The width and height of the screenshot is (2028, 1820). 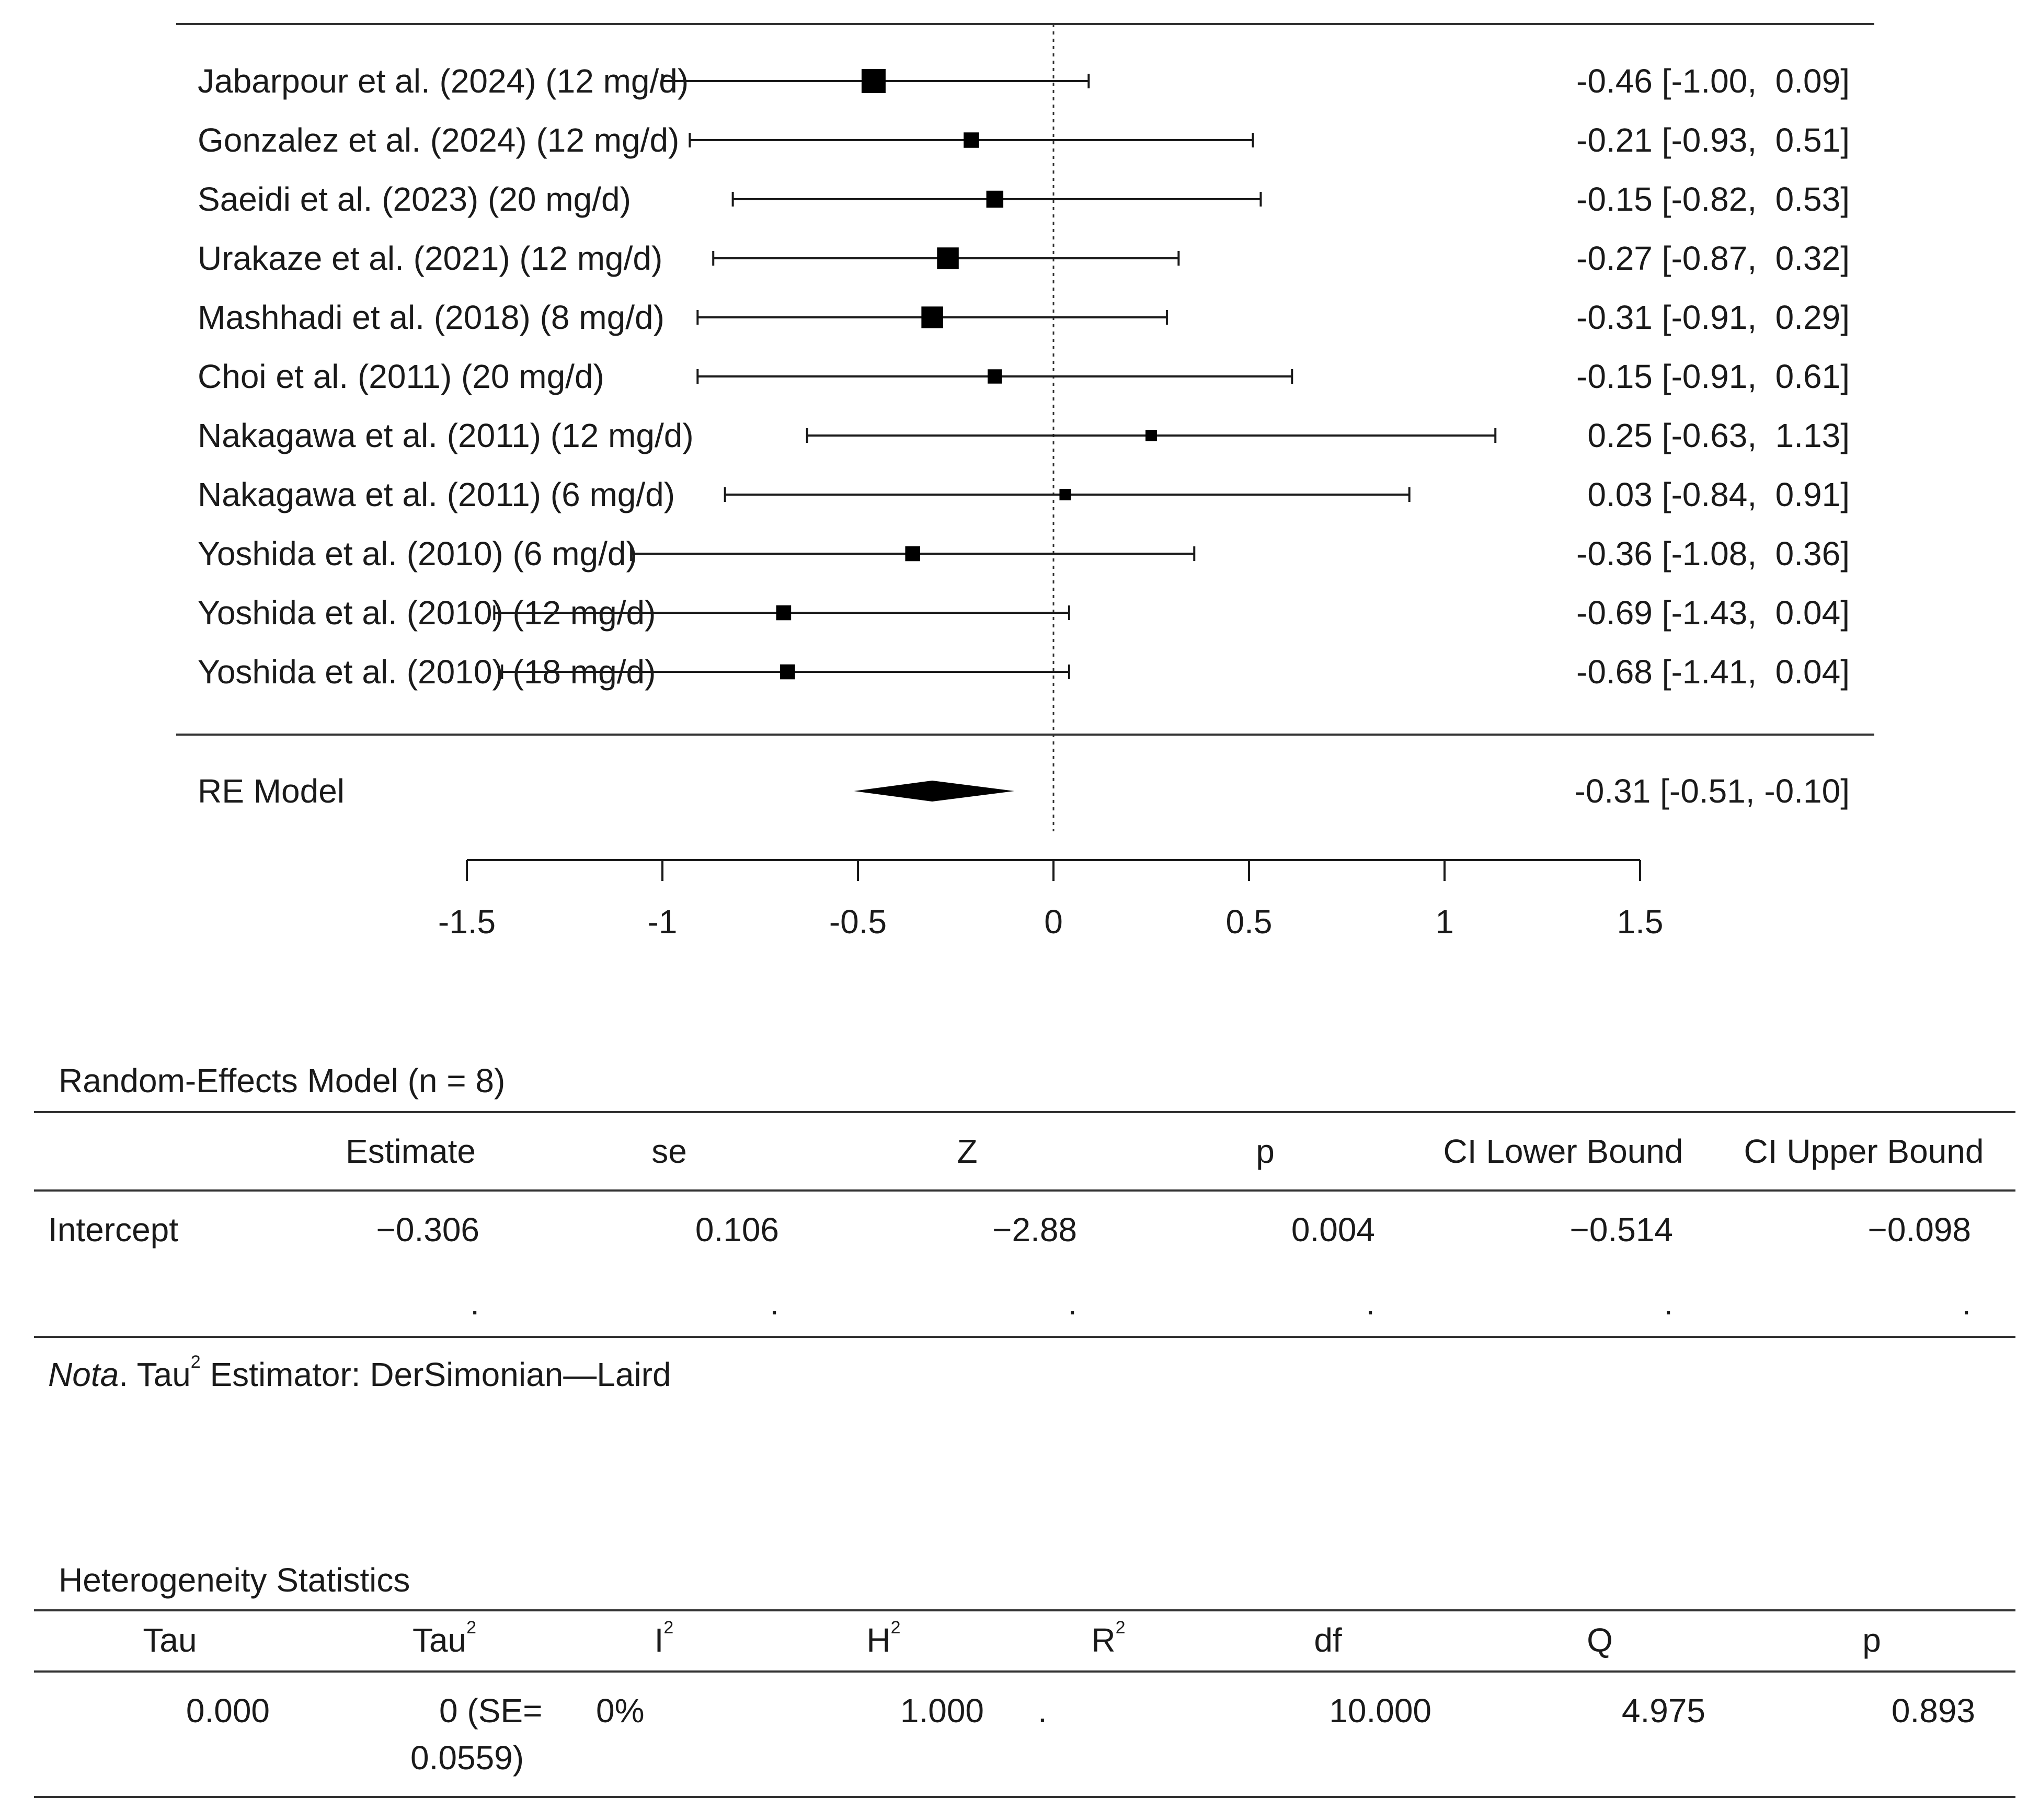 What do you see at coordinates (737, 1230) in the screenshot?
I see `re-se-value: 0.106` at bounding box center [737, 1230].